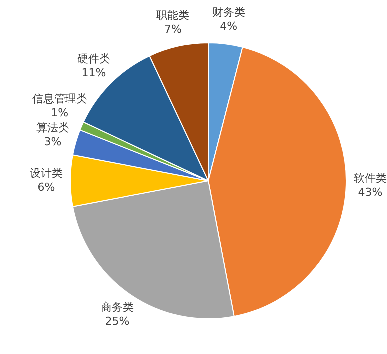  Describe the element at coordinates (370, 178) in the screenshot. I see `slice-label: 软件类` at that location.